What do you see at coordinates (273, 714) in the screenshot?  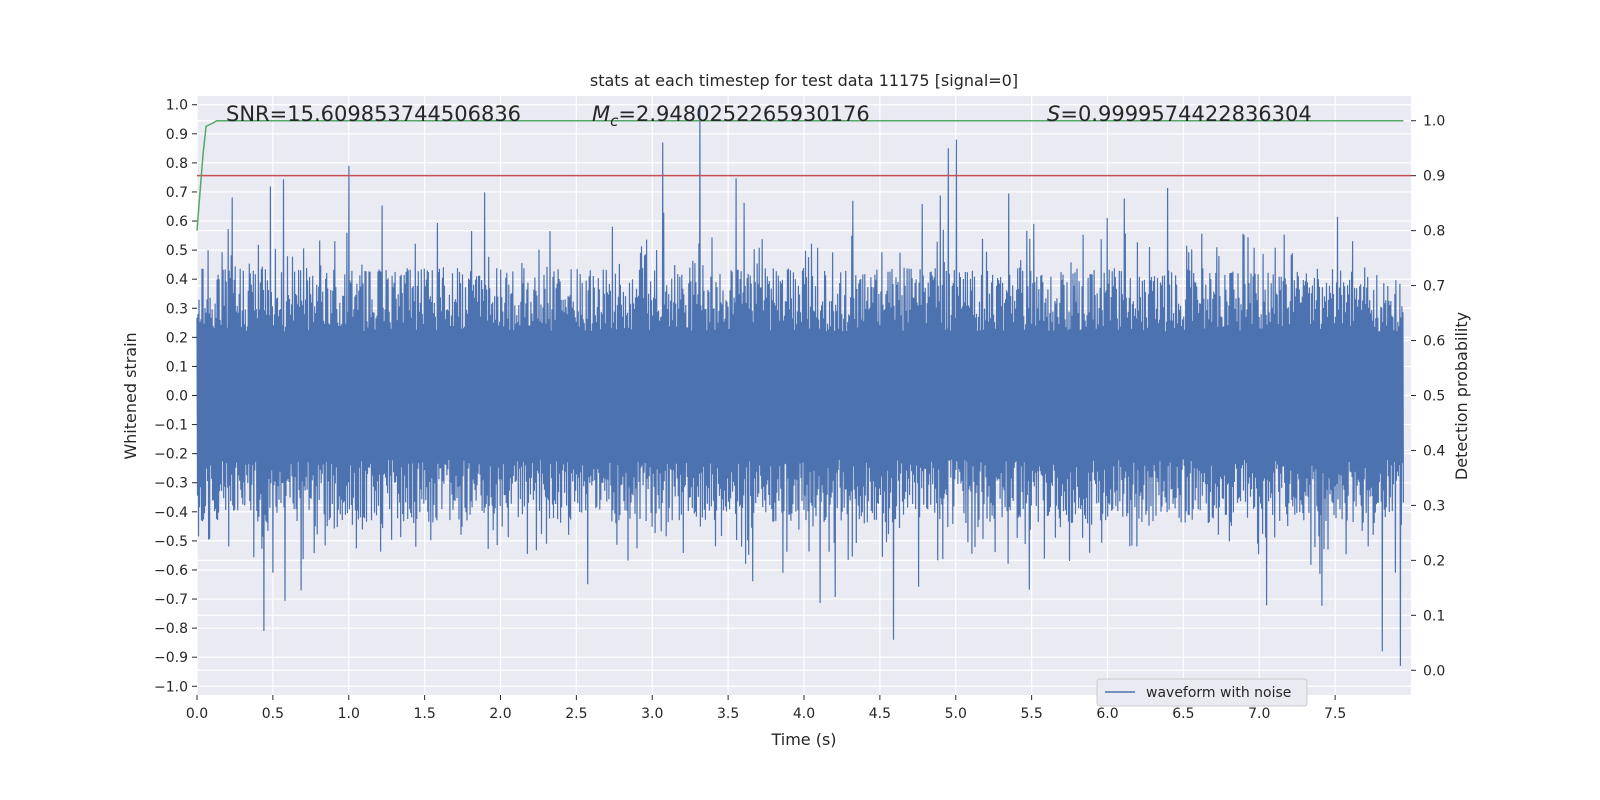 I see `x-tick-label: 0.5` at bounding box center [273, 714].